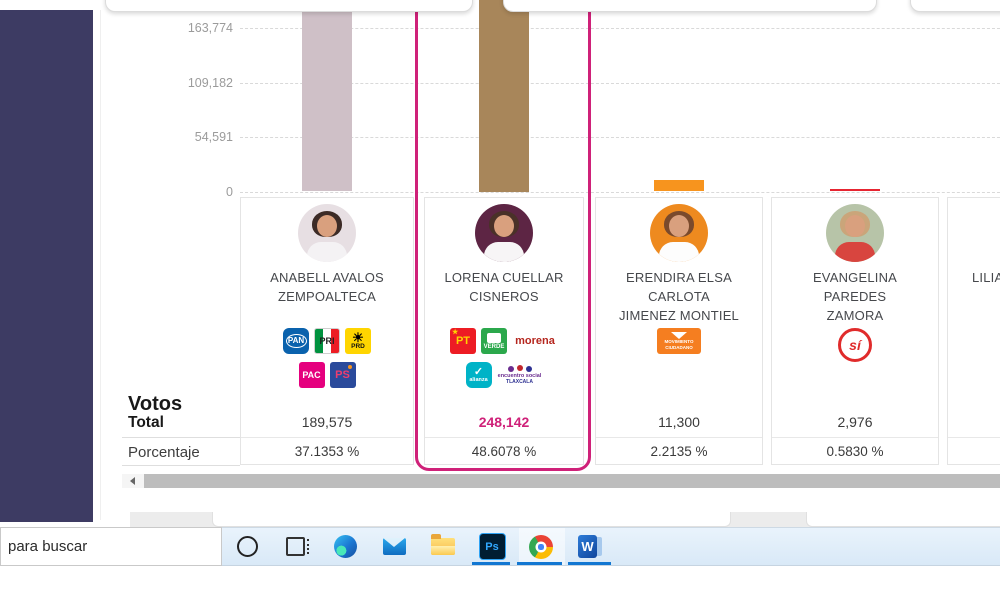  Describe the element at coordinates (155, 404) in the screenshot. I see `row-label-votos: Votos` at that location.